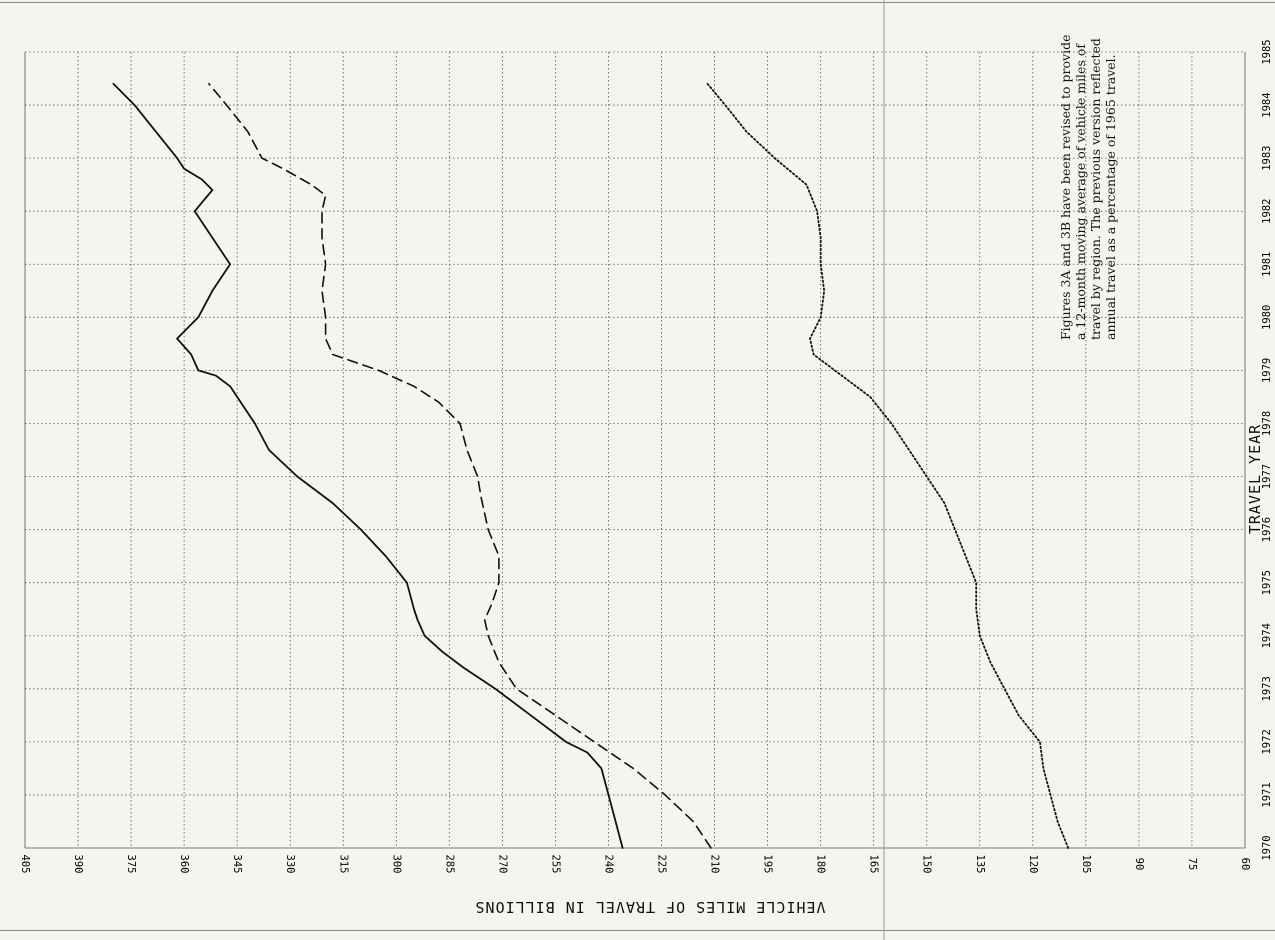 The image size is (1275, 940). I want to click on value-tick-label: 120, so click(1033, 864).